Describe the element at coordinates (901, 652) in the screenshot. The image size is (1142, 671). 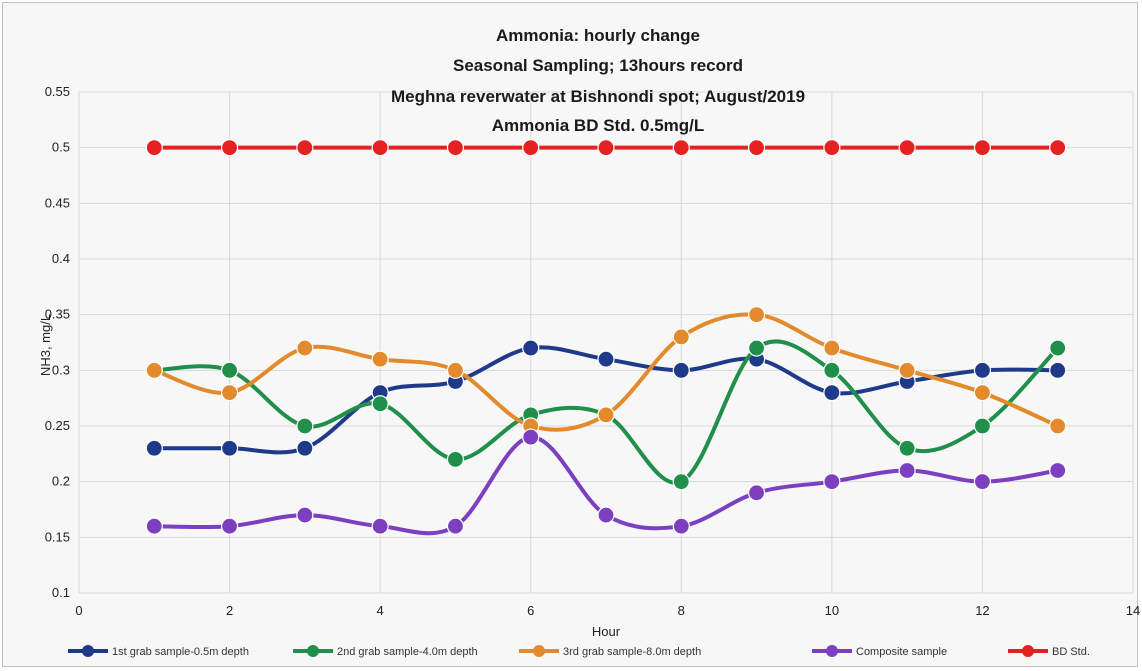
I see `legend-label: Composite sample` at that location.